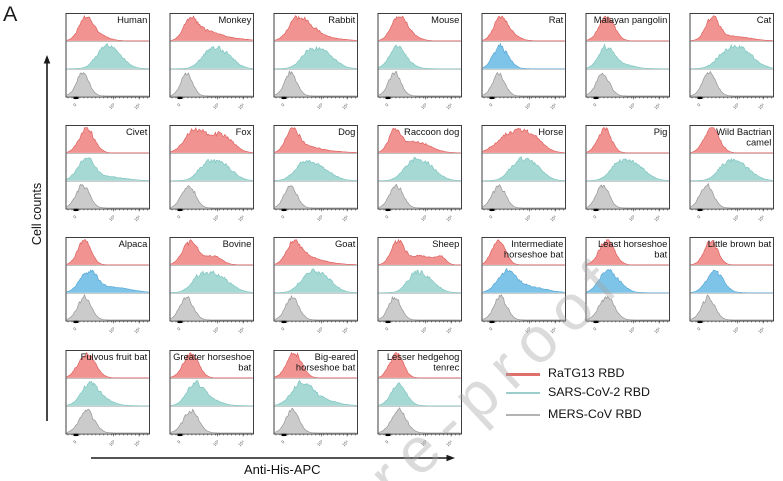 The image size is (783, 481). What do you see at coordinates (346, 131) in the screenshot?
I see `svg-text: Dog` at bounding box center [346, 131].